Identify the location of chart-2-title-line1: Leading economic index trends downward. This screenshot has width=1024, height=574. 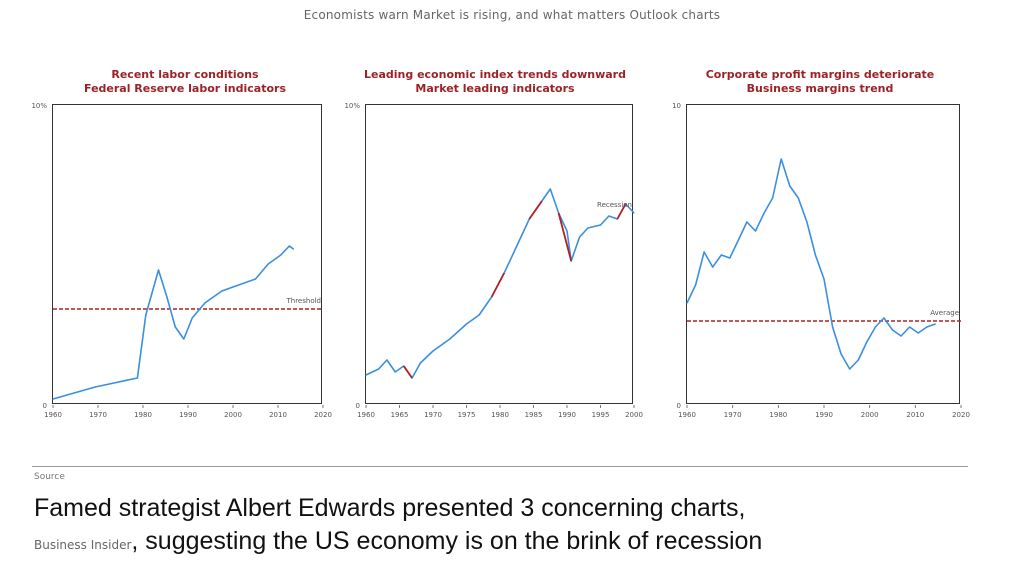
(495, 74).